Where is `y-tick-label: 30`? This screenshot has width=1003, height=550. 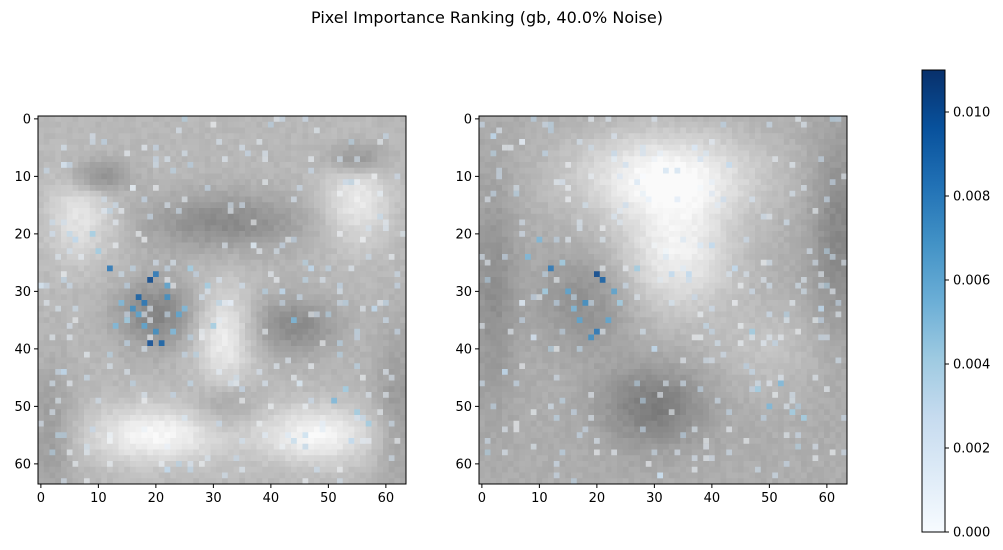
y-tick-label: 30 is located at coordinates (22, 292).